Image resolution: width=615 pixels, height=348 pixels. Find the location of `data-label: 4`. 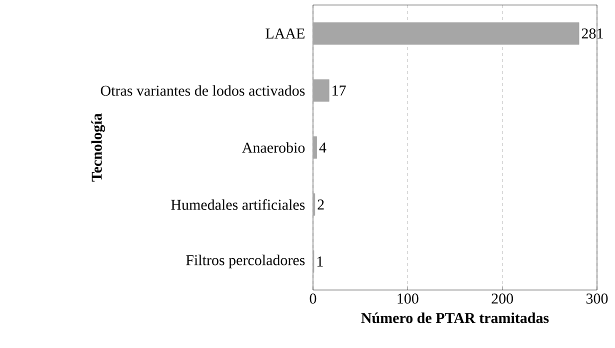

data-label: 4 is located at coordinates (322, 147).